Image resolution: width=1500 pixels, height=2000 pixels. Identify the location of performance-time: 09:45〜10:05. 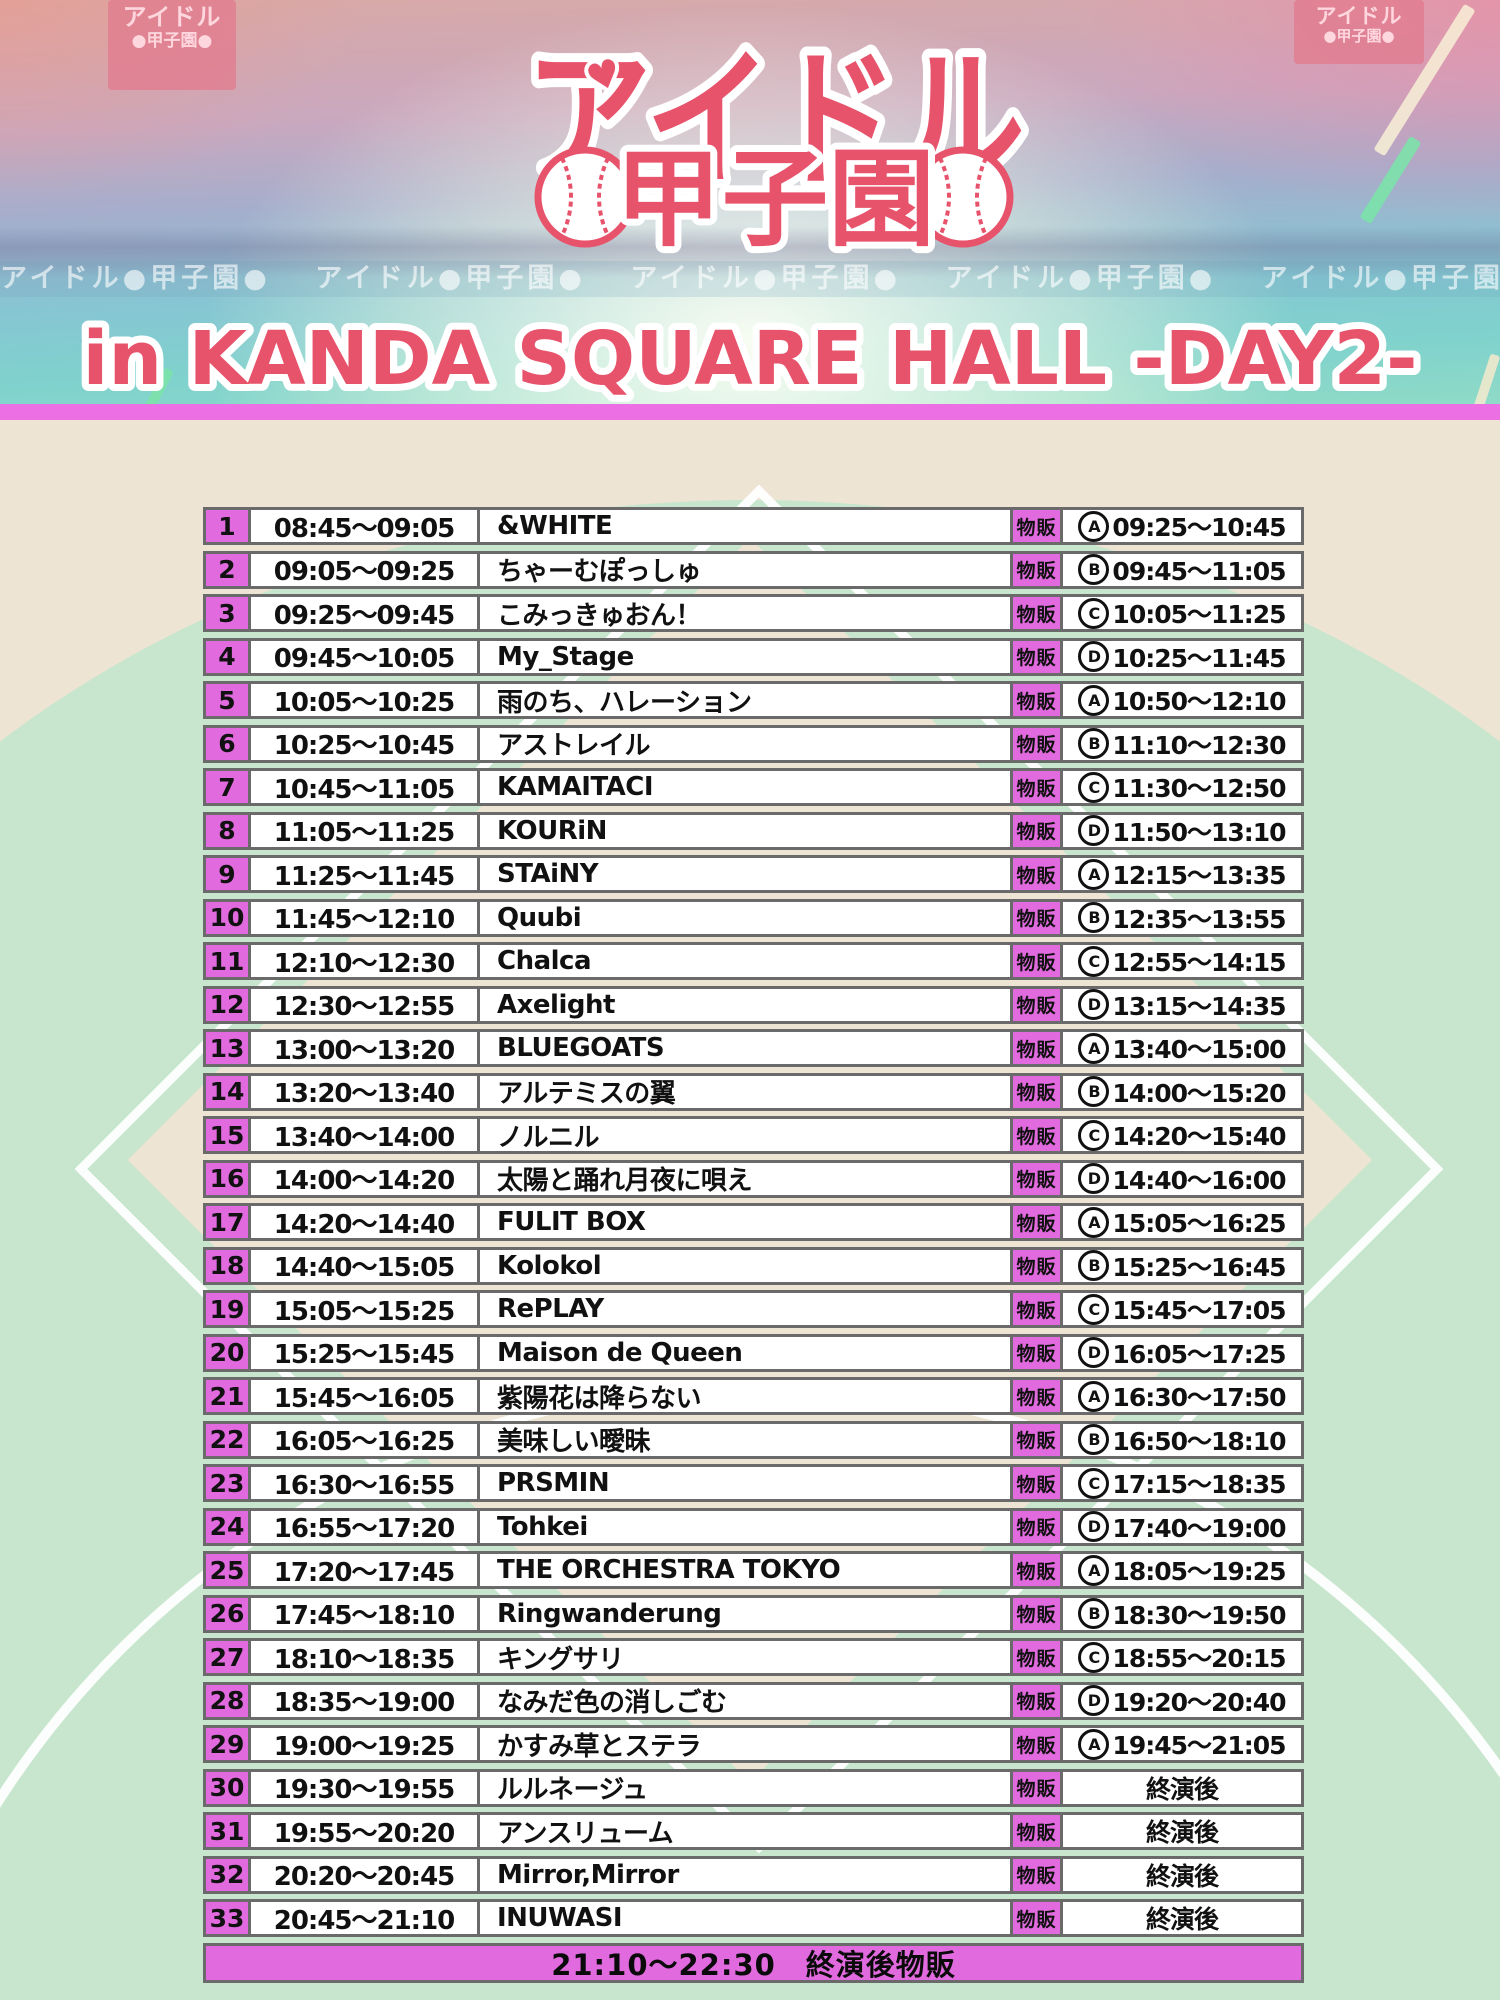
(362, 657).